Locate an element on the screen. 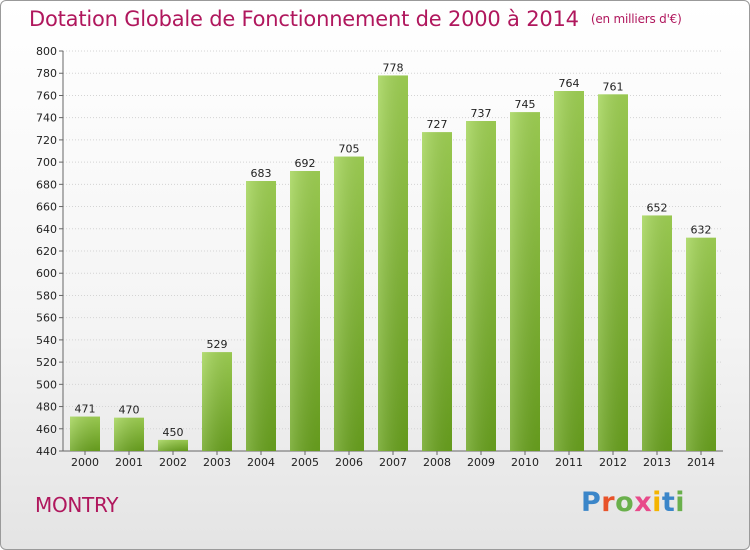 This screenshot has width=750, height=550. y-tick-label: 680 is located at coordinates (46, 184).